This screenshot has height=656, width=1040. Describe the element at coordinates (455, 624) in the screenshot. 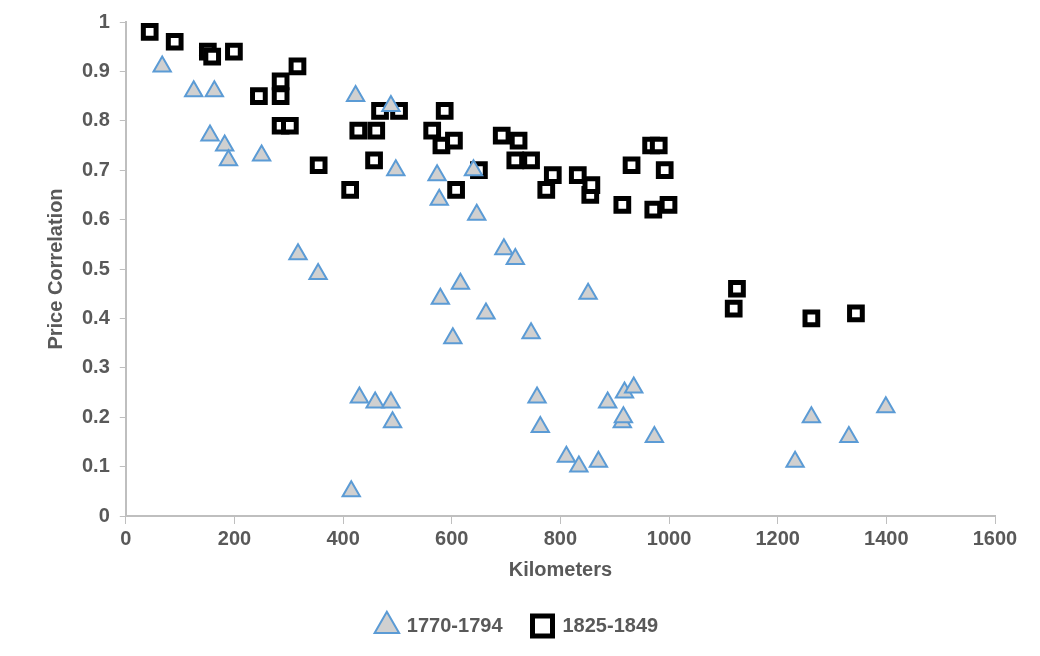

I see `legend-label: 1770-1794` at that location.